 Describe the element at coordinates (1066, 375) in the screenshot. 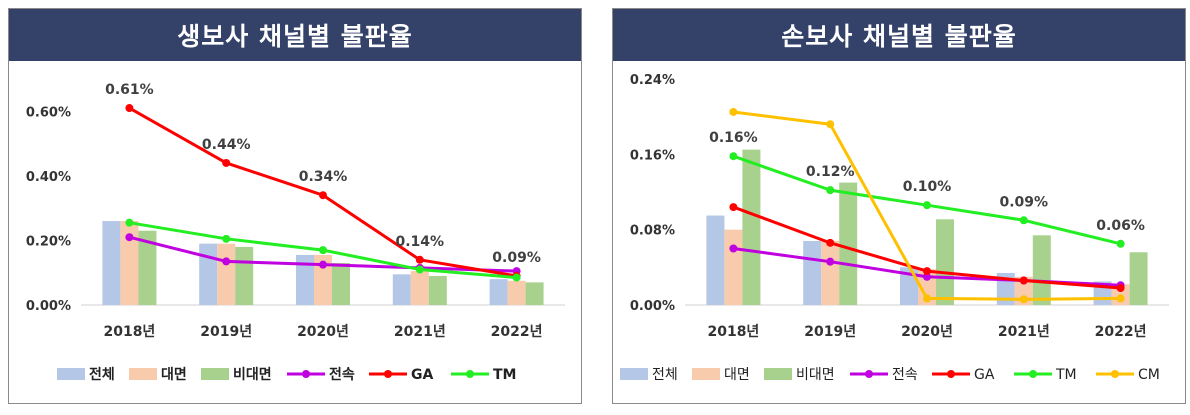

I see `legend-label: TM` at that location.